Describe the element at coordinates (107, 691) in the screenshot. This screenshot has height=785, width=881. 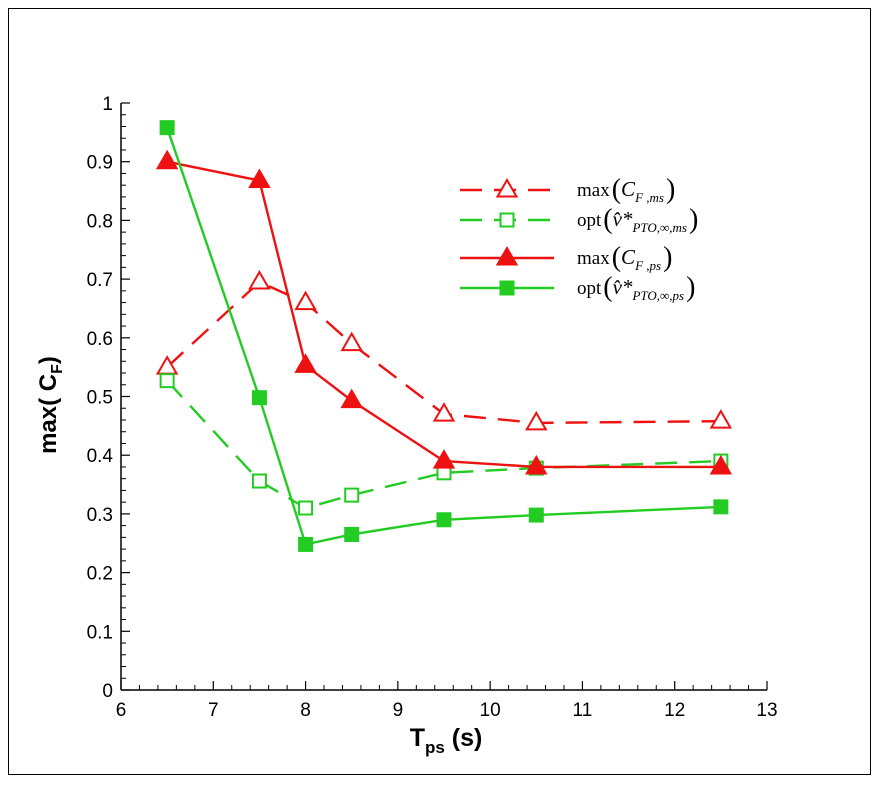
I see `y-tick-label: 0` at that location.